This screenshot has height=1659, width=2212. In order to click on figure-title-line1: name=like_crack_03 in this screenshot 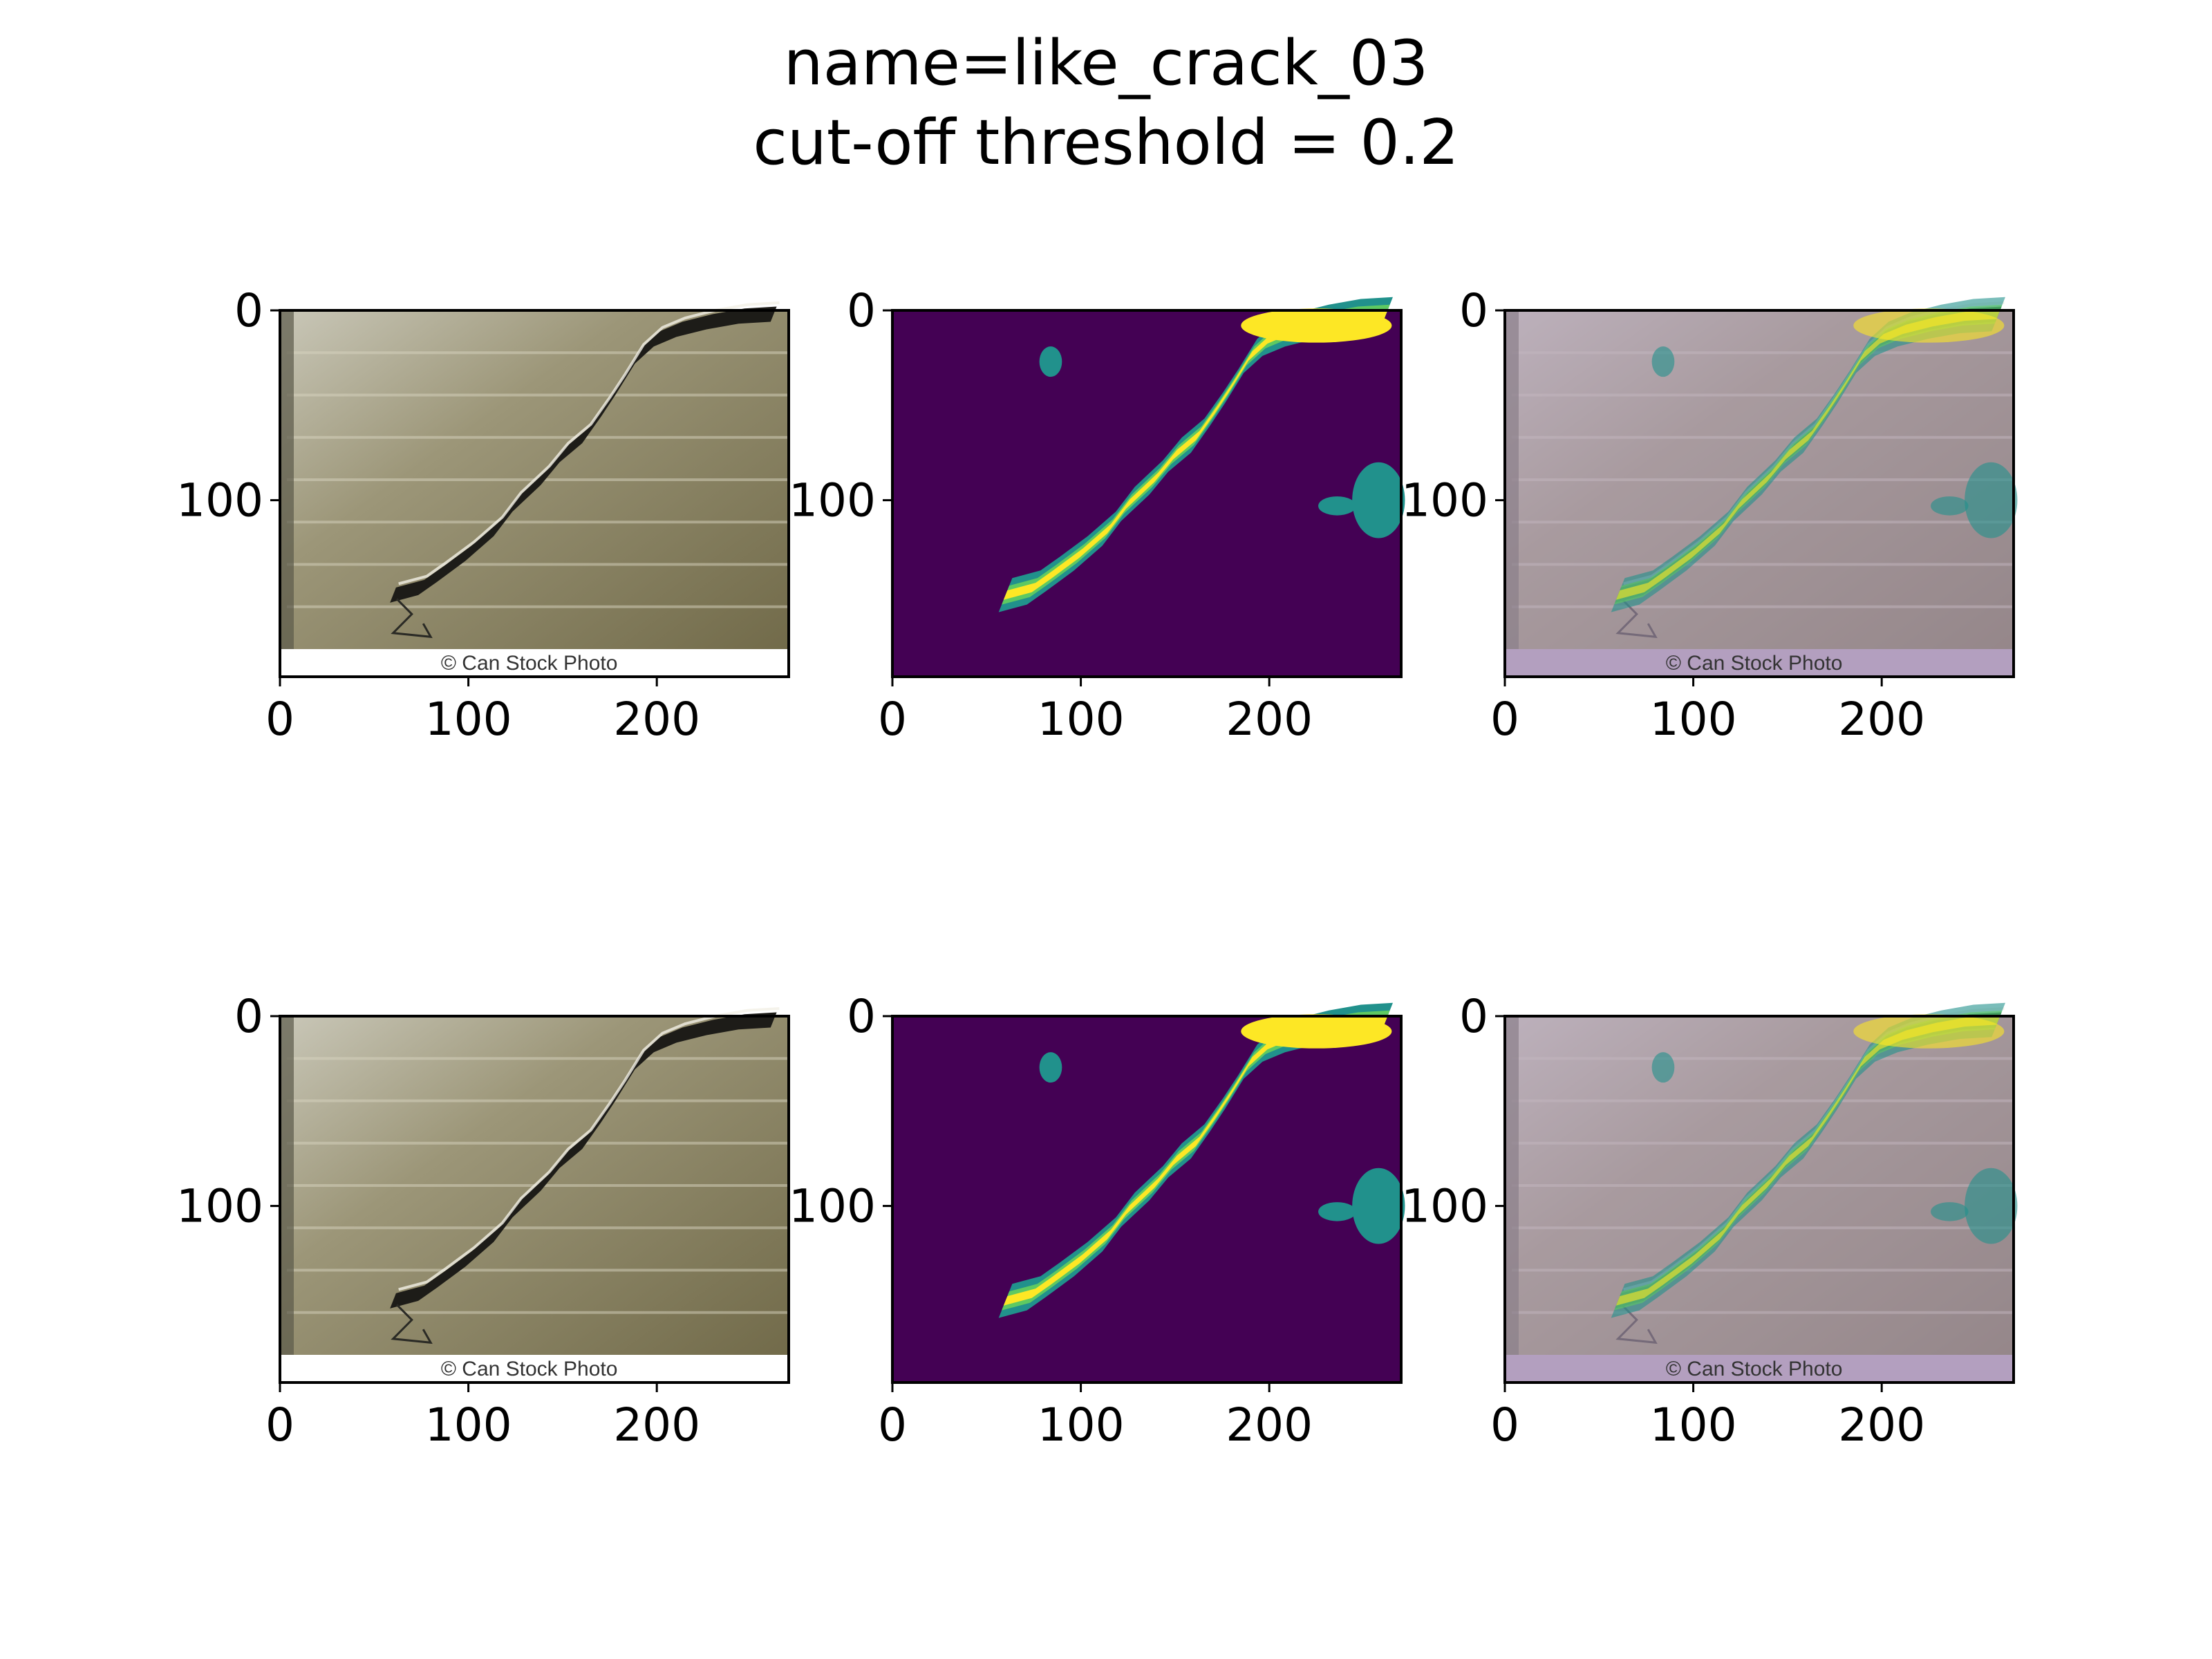, I will do `click(1106, 63)`.